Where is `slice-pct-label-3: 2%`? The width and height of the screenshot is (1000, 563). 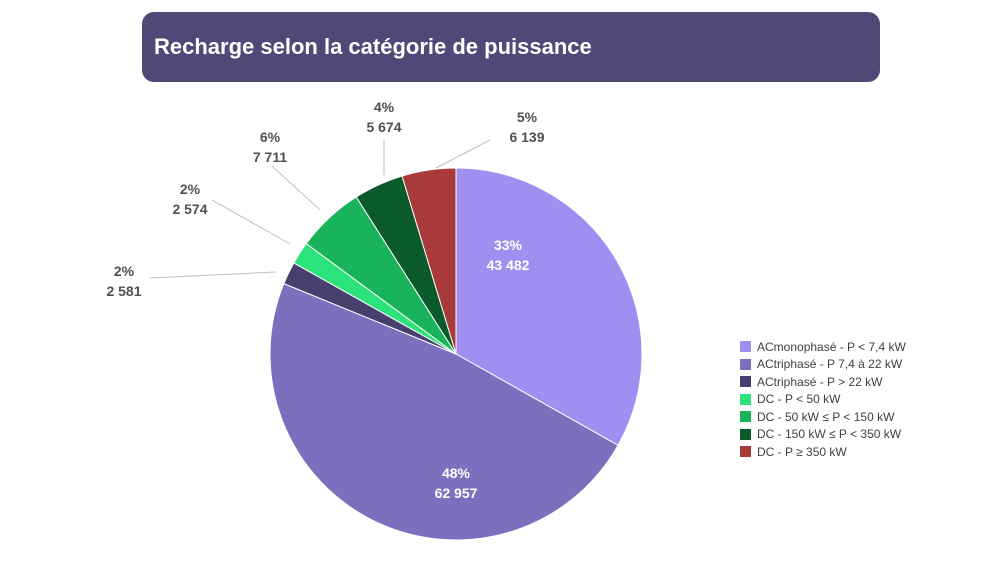
slice-pct-label-3: 2% is located at coordinates (124, 271).